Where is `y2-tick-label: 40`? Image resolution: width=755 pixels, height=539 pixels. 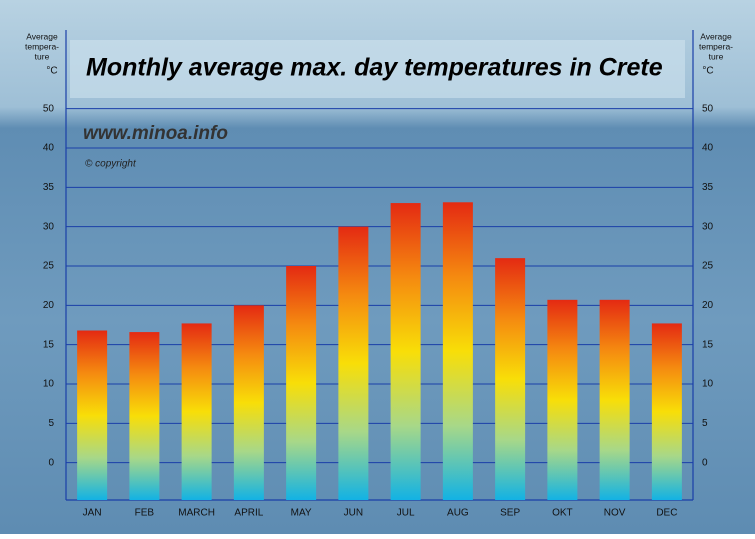 y2-tick-label: 40 is located at coordinates (708, 148).